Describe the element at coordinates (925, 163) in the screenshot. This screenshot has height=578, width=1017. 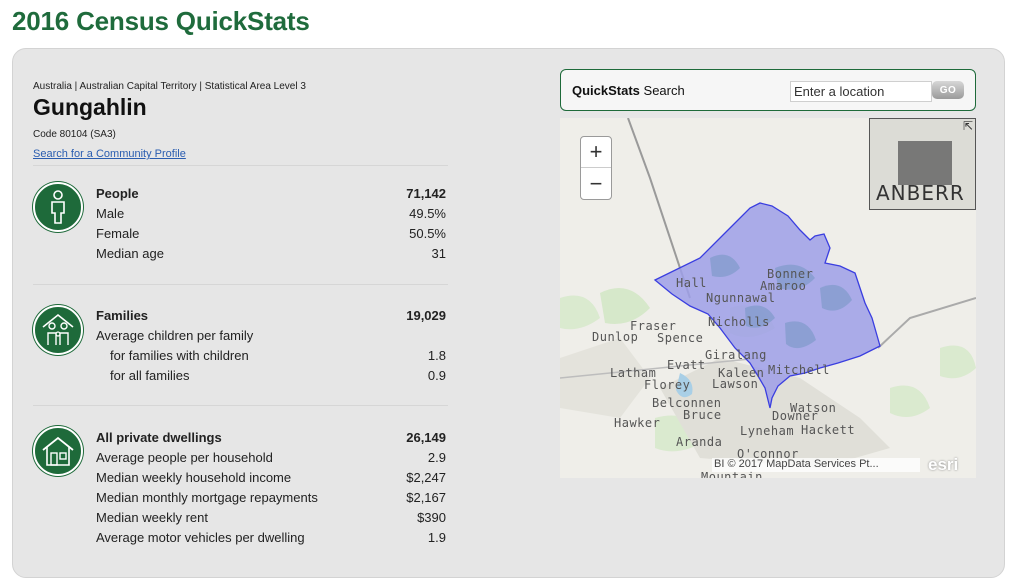
I see `overview-extent` at that location.